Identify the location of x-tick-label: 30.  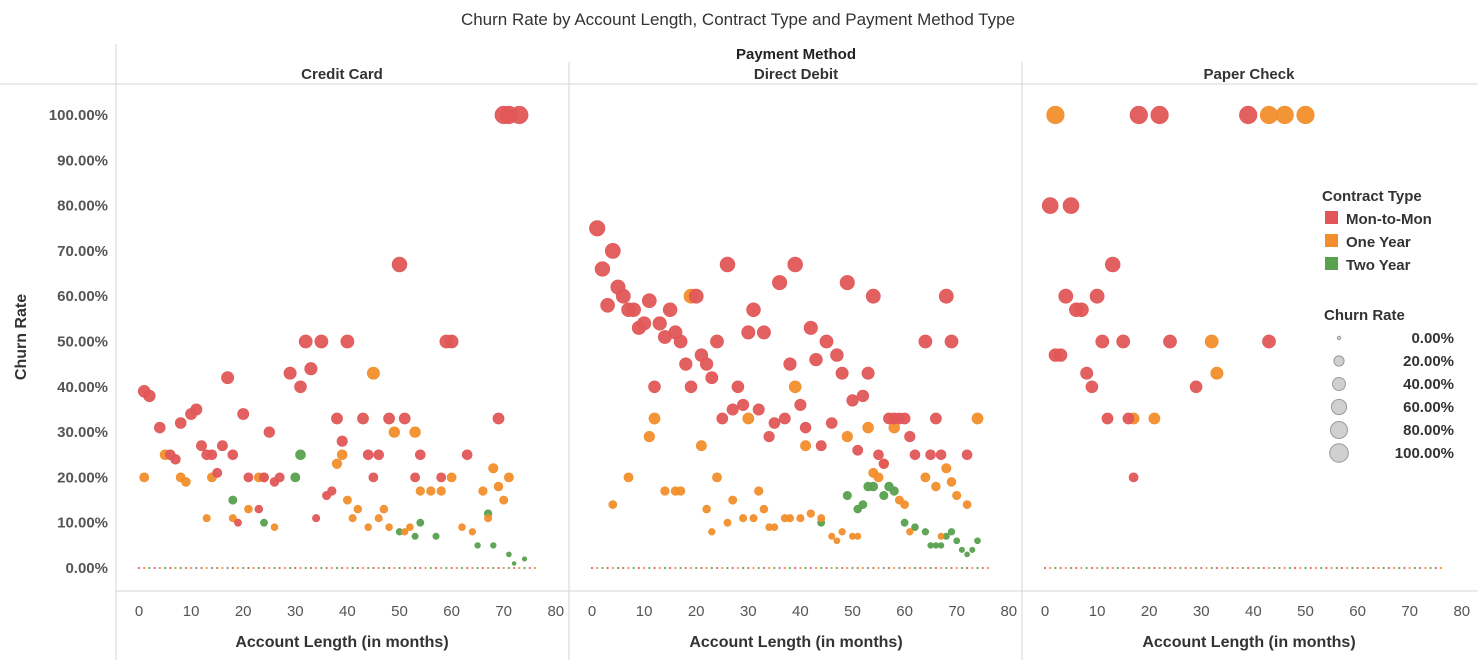
(1201, 611).